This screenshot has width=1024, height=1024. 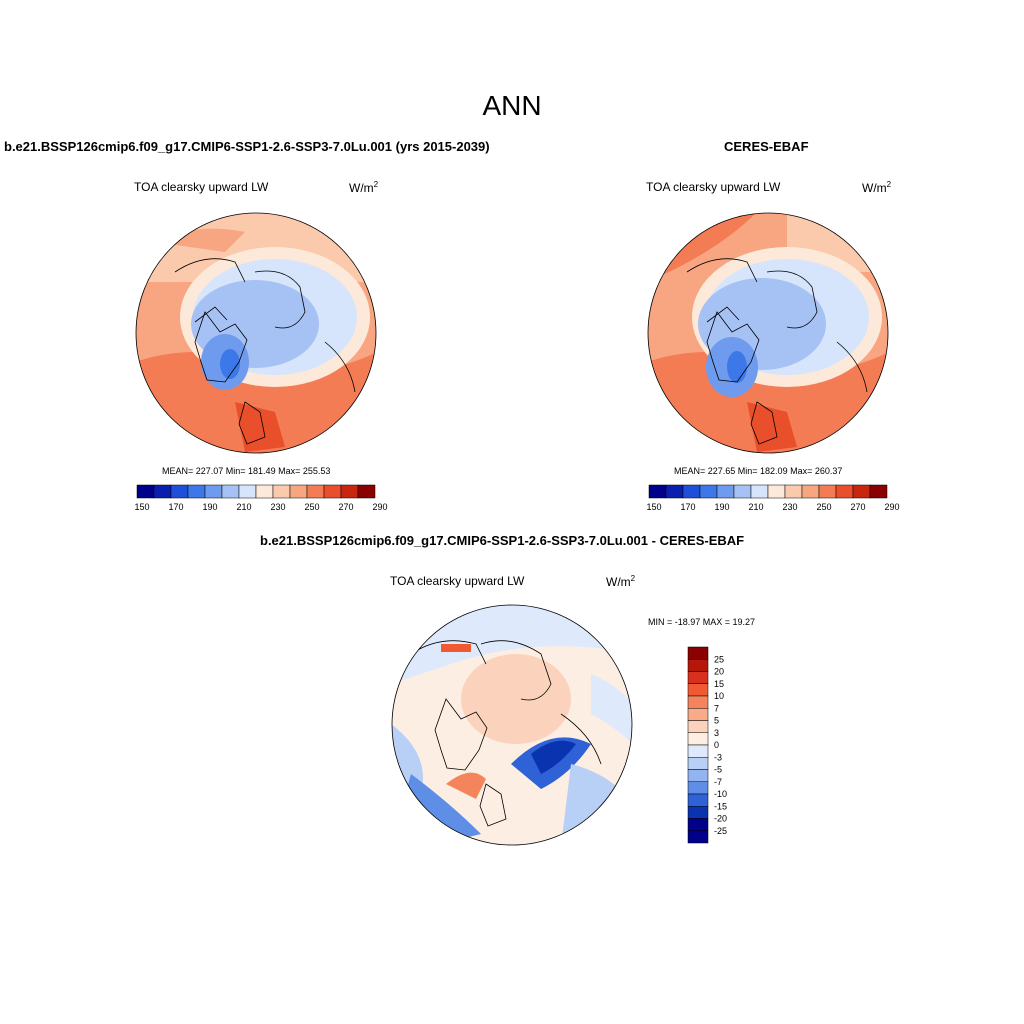 What do you see at coordinates (175, 507) in the screenshot?
I see `model-colorbar-tick-label: 170` at bounding box center [175, 507].